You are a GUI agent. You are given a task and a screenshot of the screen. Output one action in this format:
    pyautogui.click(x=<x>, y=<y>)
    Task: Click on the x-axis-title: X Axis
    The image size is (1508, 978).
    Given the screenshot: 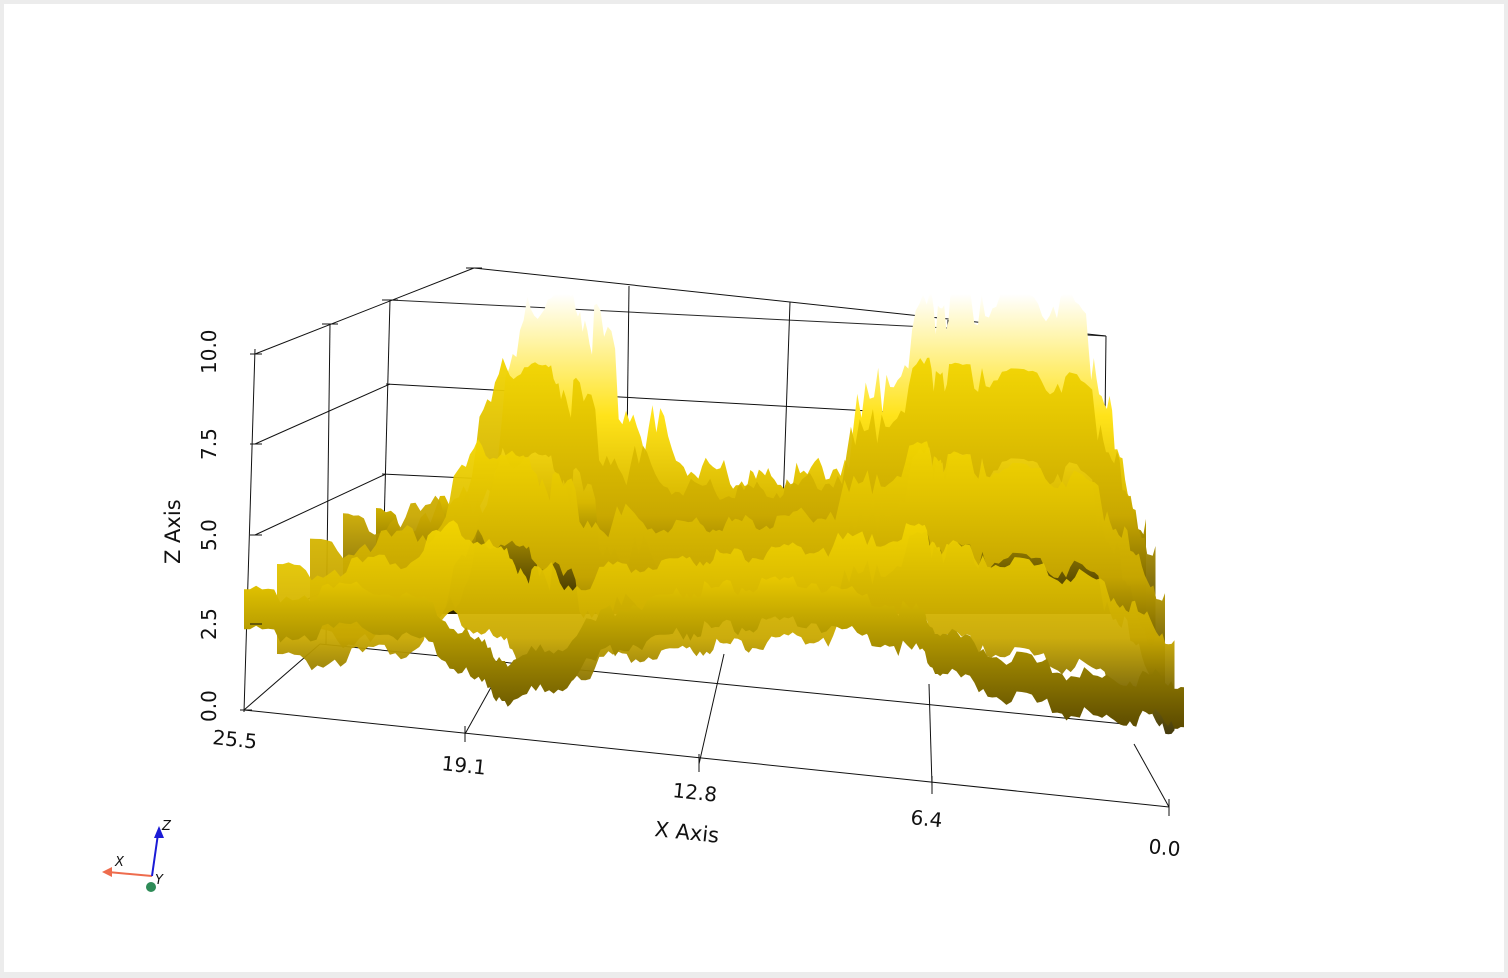 What is the action you would take?
    pyautogui.click(x=686, y=832)
    